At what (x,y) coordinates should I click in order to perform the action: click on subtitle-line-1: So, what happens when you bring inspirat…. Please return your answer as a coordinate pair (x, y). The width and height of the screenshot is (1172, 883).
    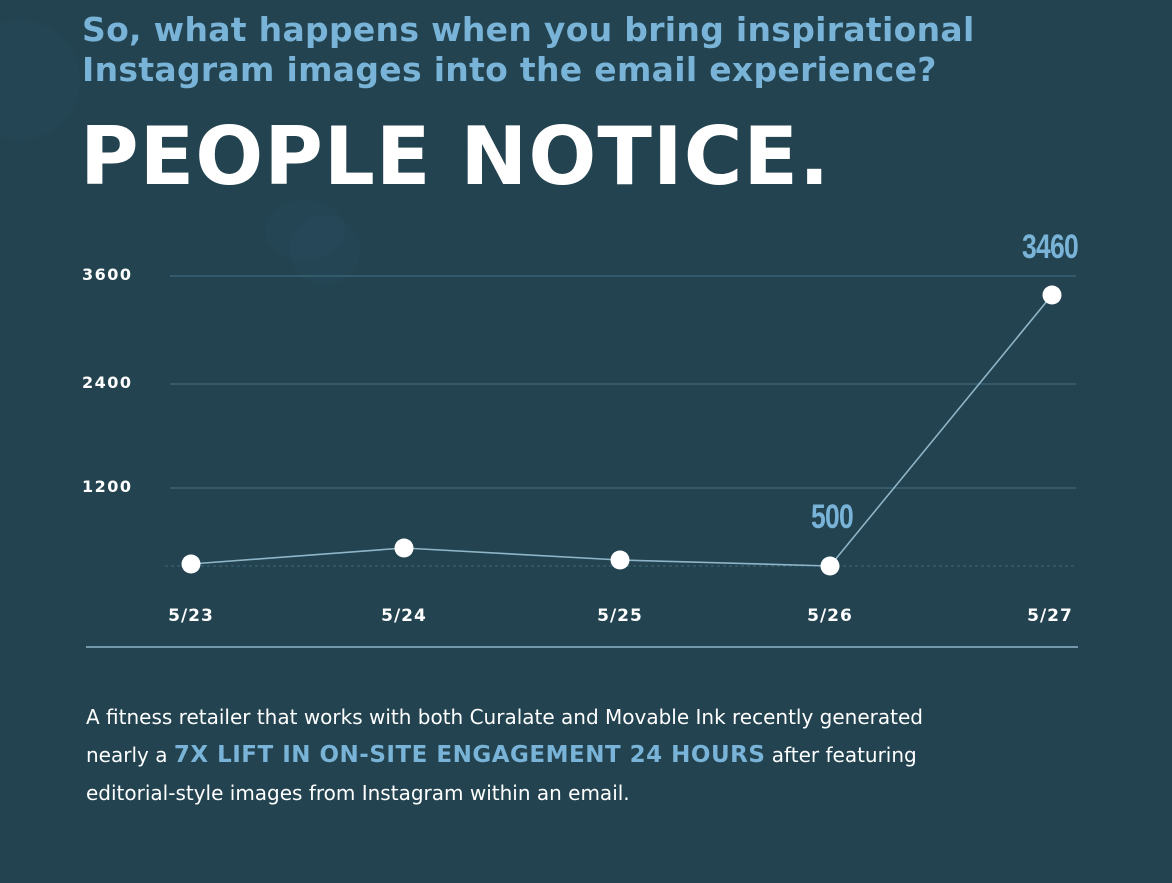
    Looking at the image, I should click on (528, 29).